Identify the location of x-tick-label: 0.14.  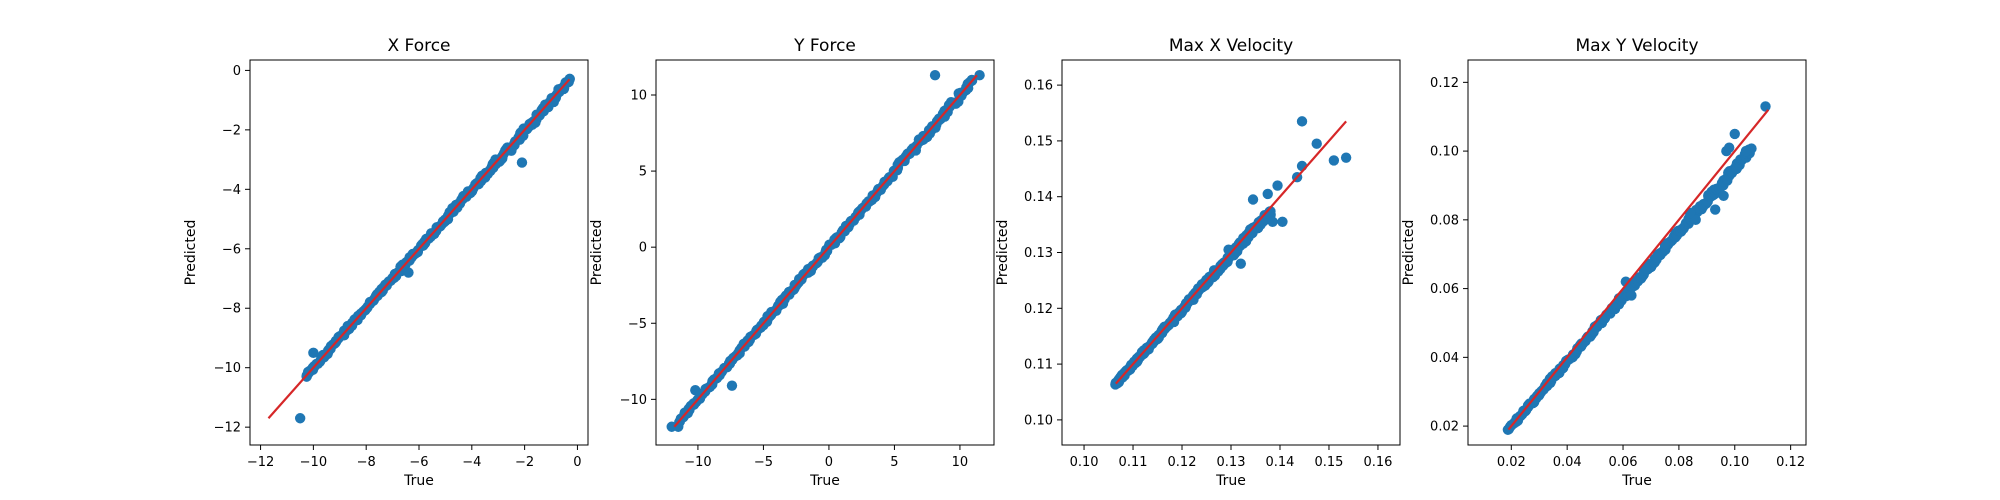
(1280, 462).